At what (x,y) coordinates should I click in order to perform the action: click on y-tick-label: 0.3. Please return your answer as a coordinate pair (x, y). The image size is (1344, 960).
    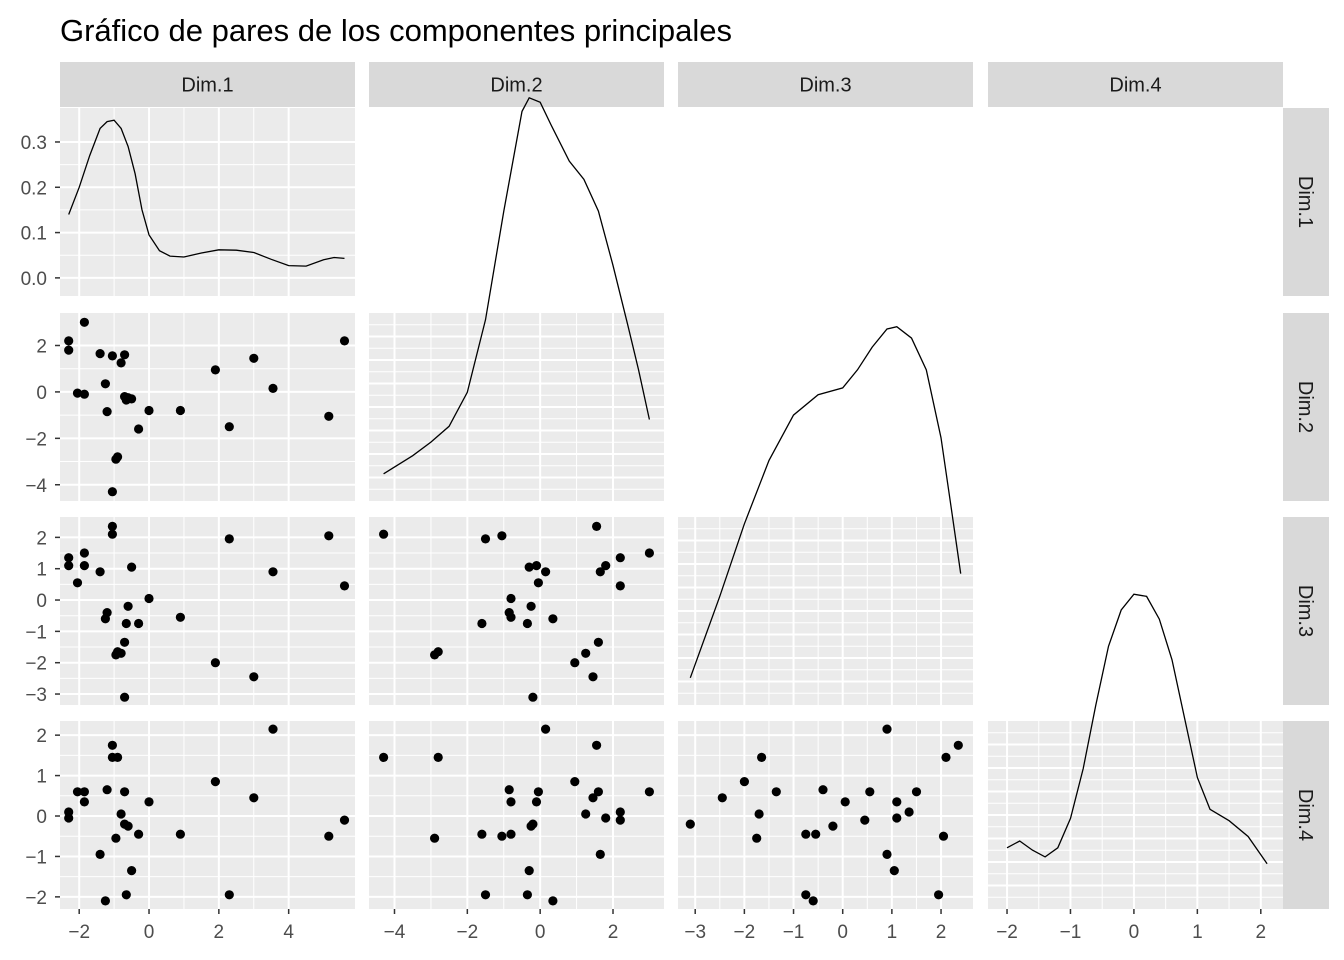
    Looking at the image, I should click on (34, 143).